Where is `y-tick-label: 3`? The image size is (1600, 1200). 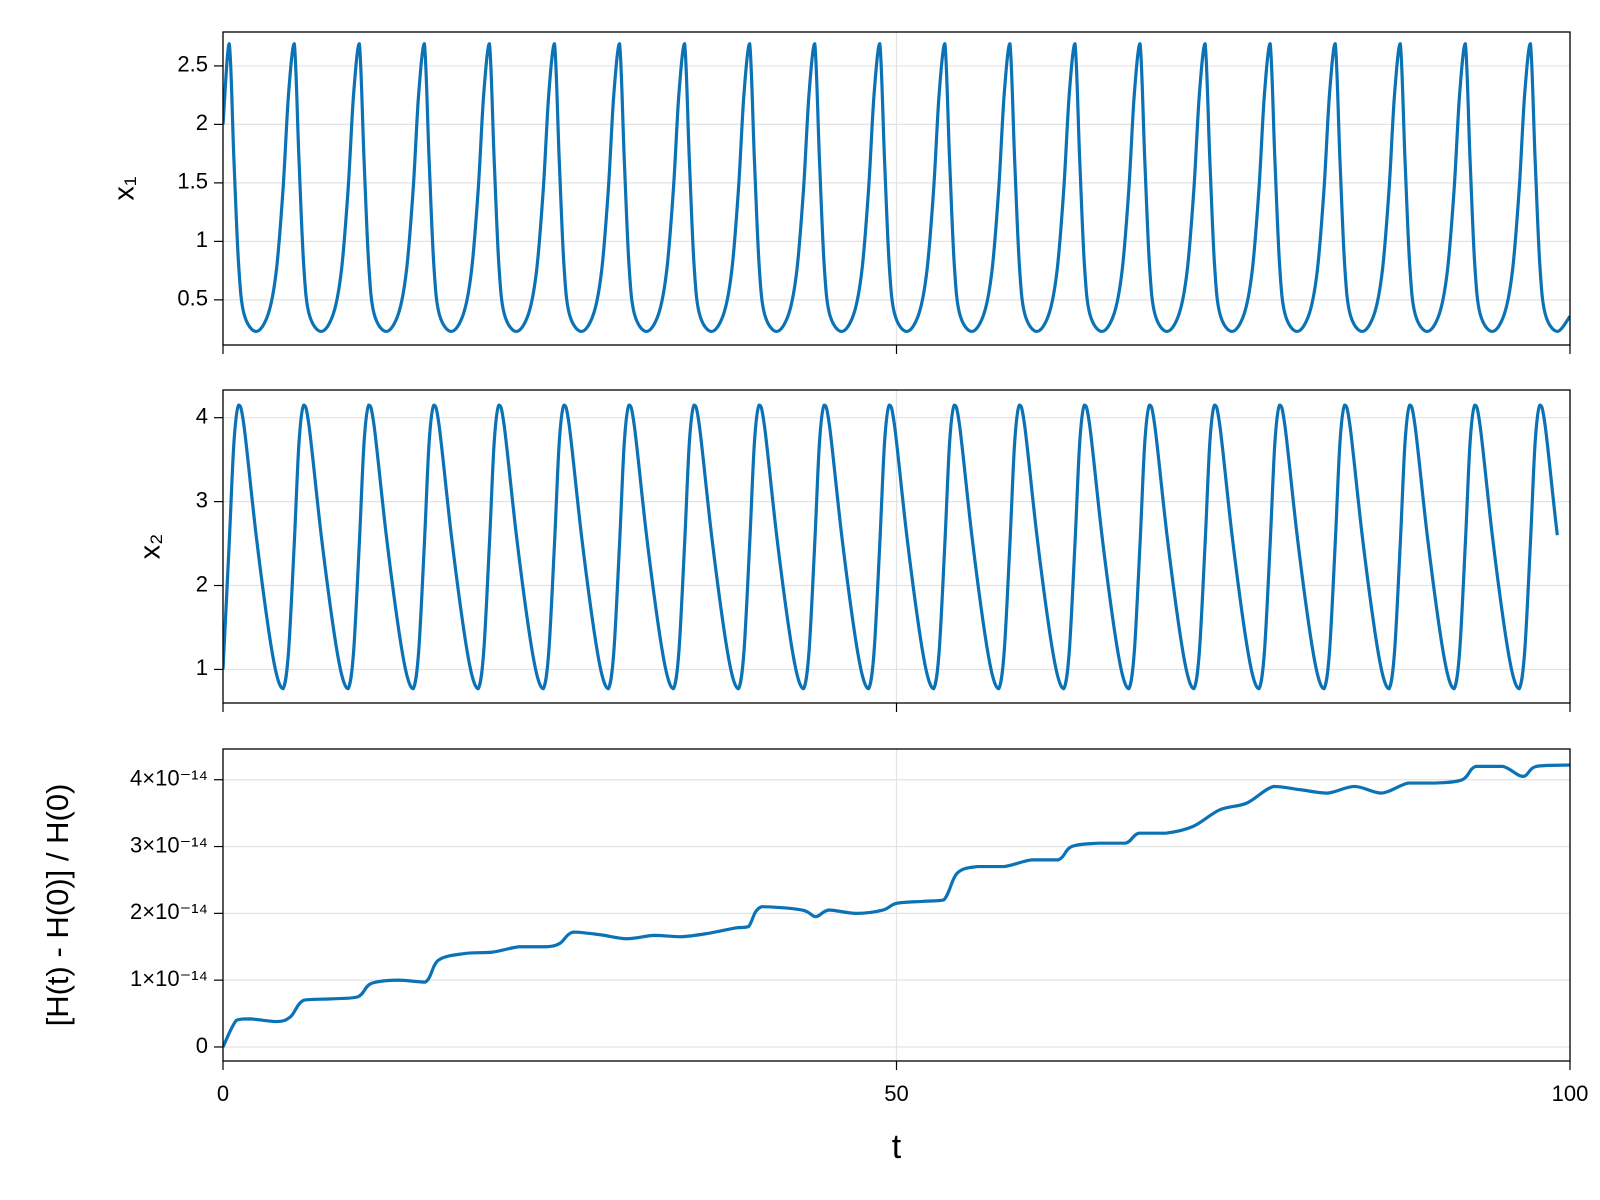 y-tick-label: 3 is located at coordinates (202, 499).